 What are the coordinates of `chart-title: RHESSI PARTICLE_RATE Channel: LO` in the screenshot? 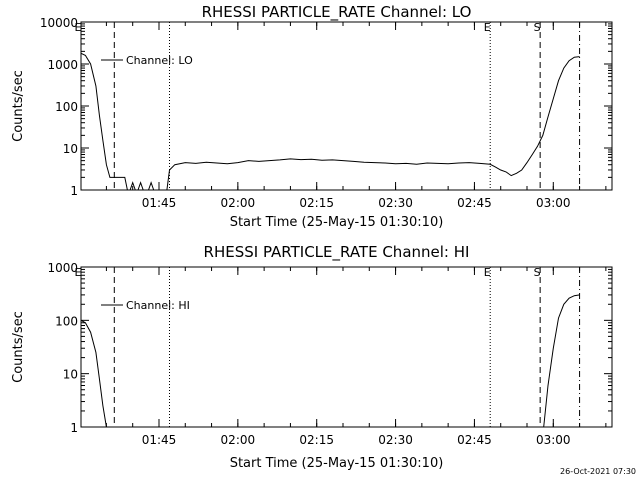 It's located at (337, 12).